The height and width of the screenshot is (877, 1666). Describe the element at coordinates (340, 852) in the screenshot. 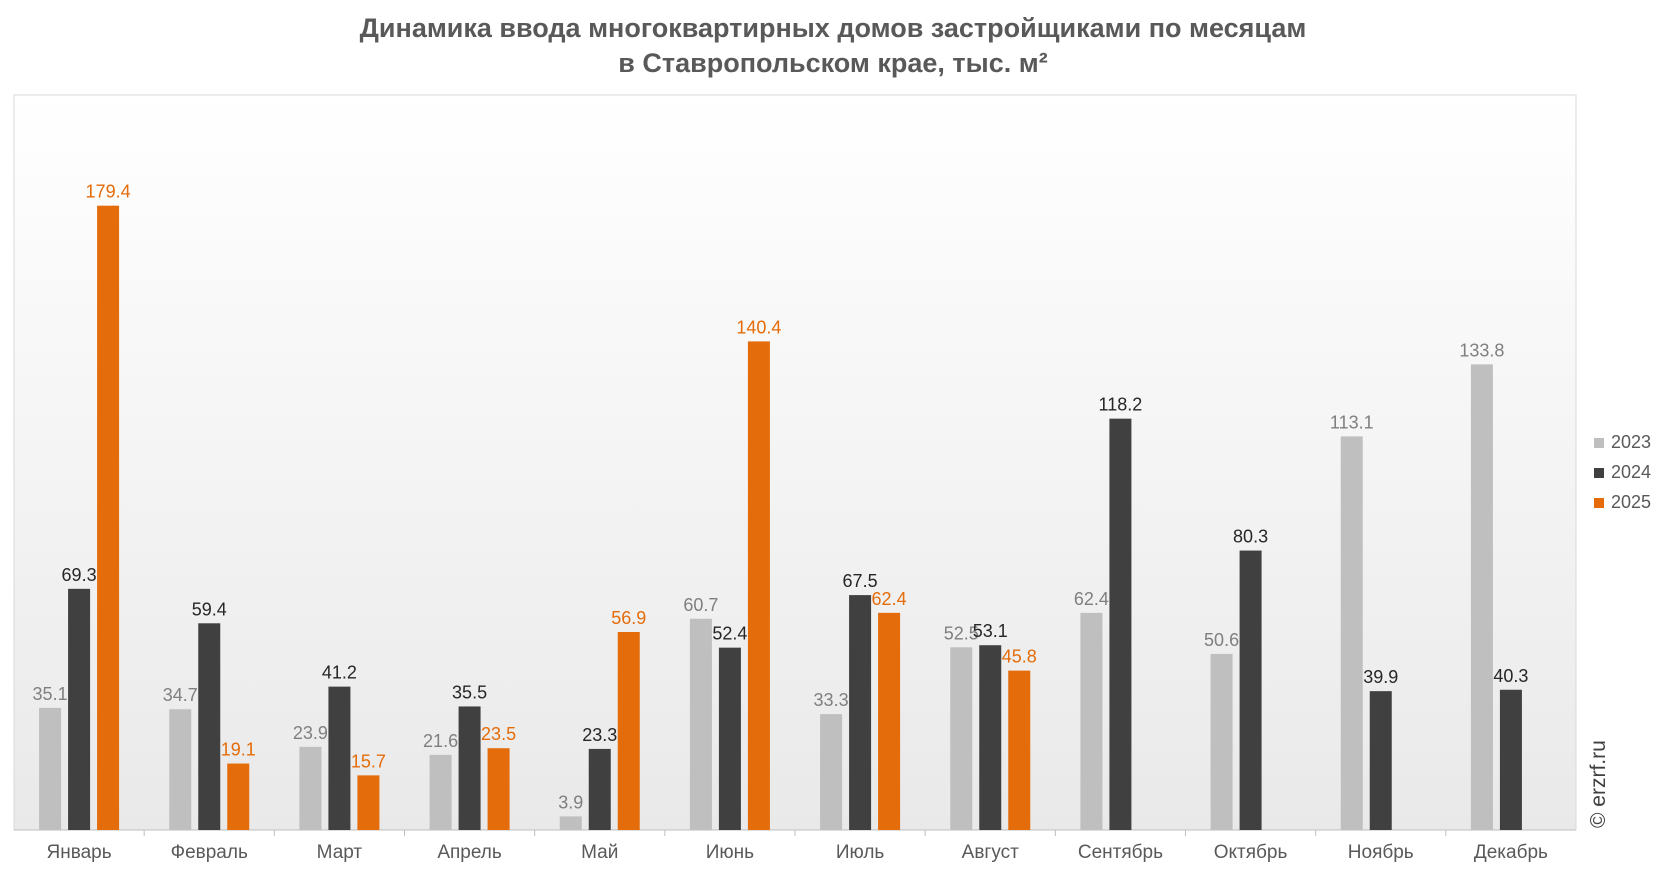

I see `x-tick-label: Март` at that location.